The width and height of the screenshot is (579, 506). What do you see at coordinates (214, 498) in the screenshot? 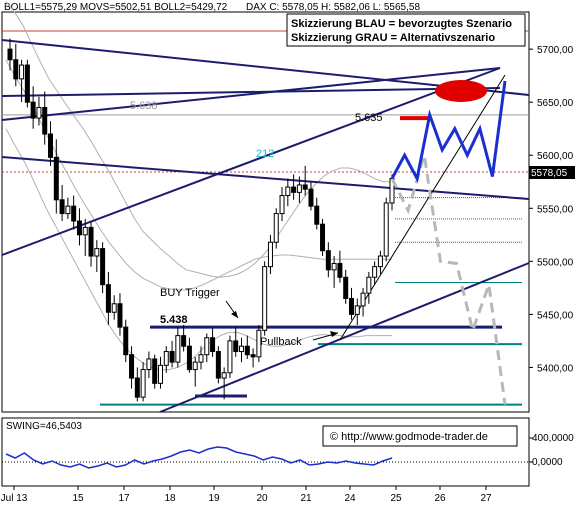
I see `x-tick-label: 19` at bounding box center [214, 498].